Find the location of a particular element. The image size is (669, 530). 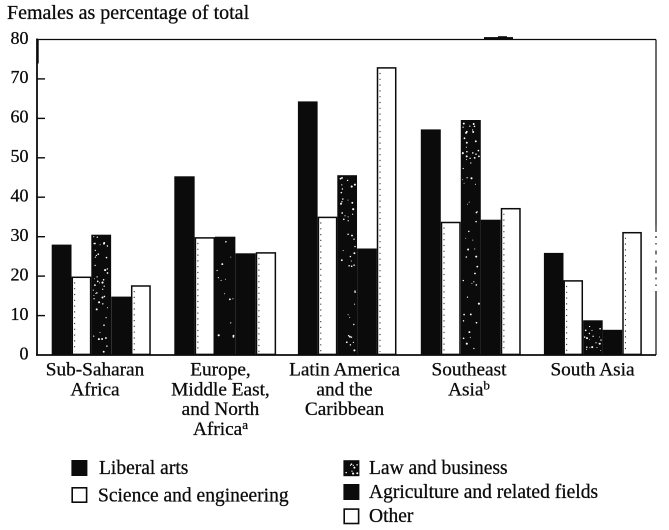

svg-text: and the is located at coordinates (344, 389).